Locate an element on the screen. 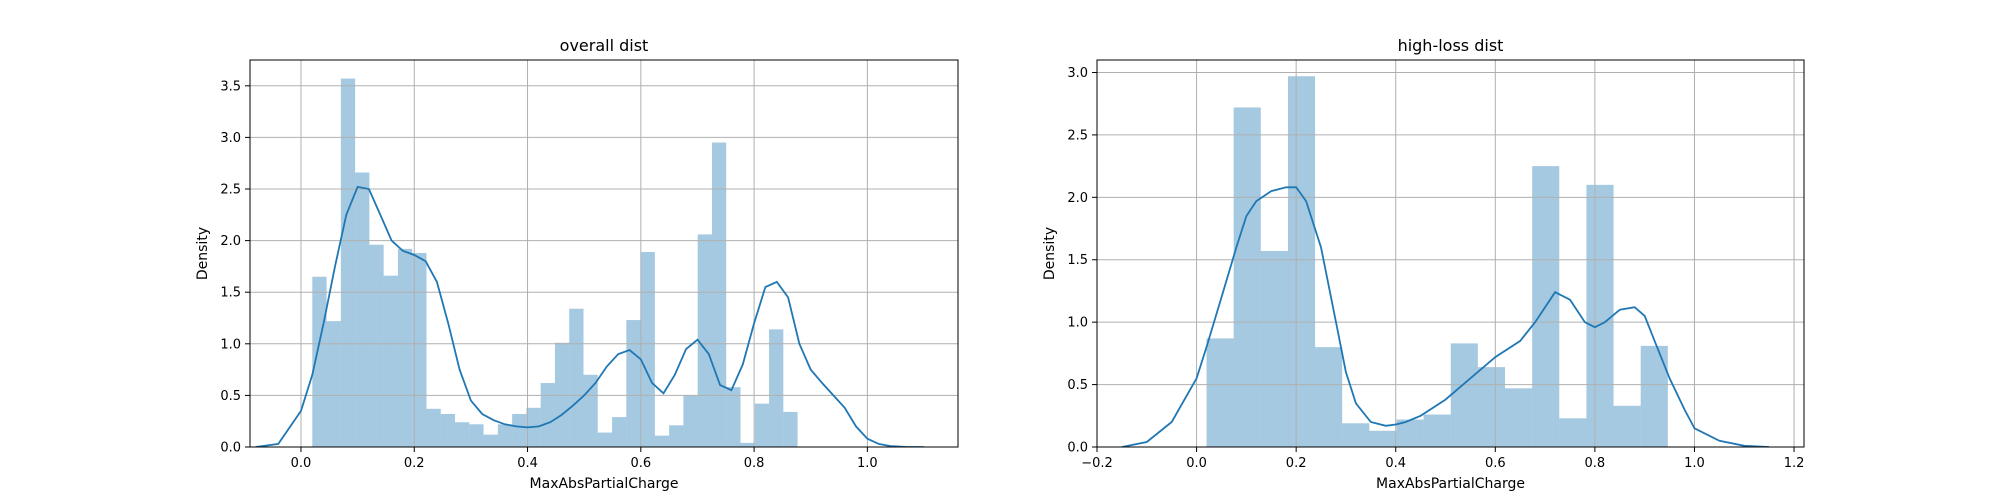 Image resolution: width=2000 pixels, height=500 pixels. chart-title: high-loss dist is located at coordinates (1451, 45).